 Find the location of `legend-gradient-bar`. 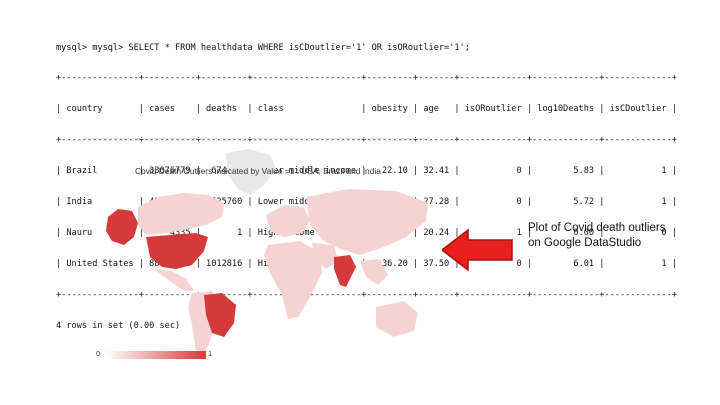

legend-gradient-bar is located at coordinates (156, 355).